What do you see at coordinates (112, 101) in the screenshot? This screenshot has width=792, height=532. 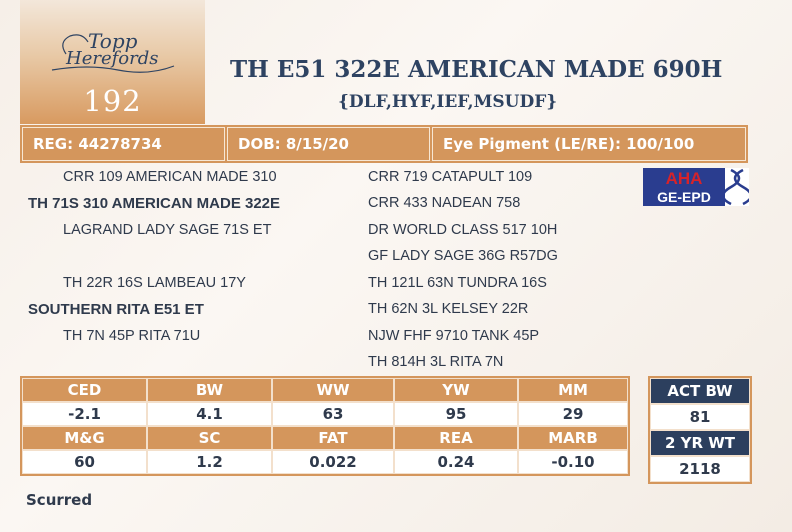 I see `lot-number: 192` at bounding box center [112, 101].